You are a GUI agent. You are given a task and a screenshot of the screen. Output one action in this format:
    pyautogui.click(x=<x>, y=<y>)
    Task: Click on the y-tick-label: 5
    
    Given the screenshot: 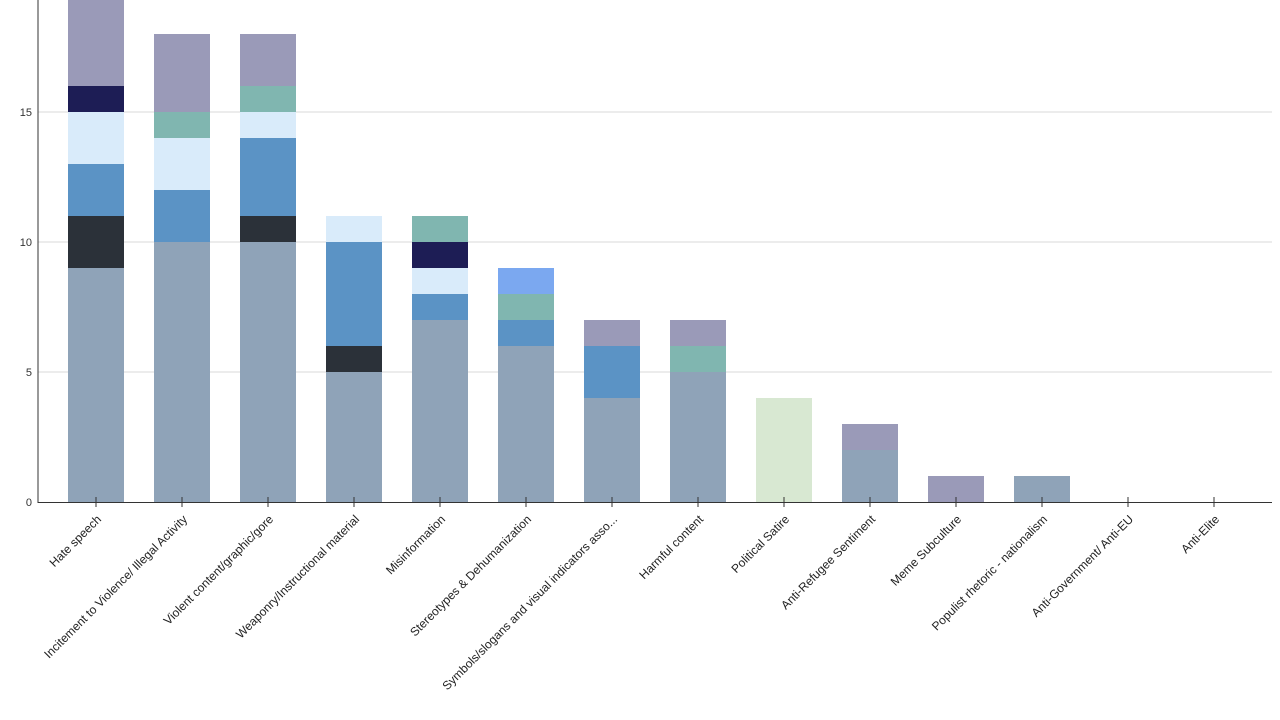 What is the action you would take?
    pyautogui.click(x=29, y=373)
    